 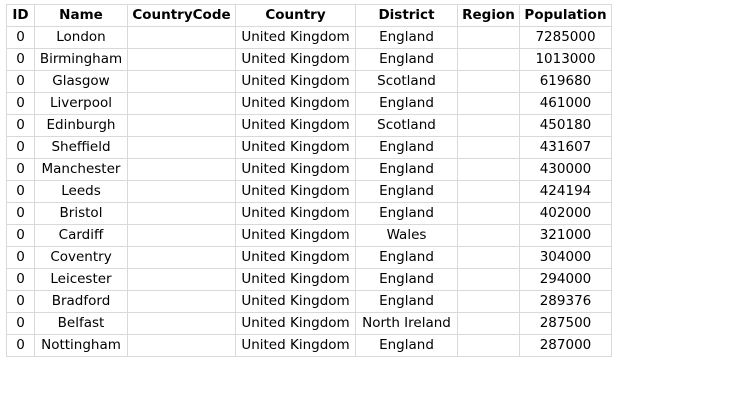 I want to click on column-header-country: Country, so click(x=295, y=15).